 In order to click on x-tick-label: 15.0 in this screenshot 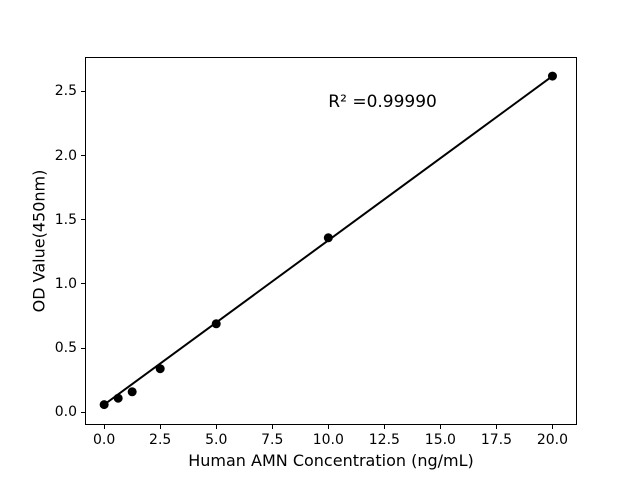, I will do `click(440, 440)`.